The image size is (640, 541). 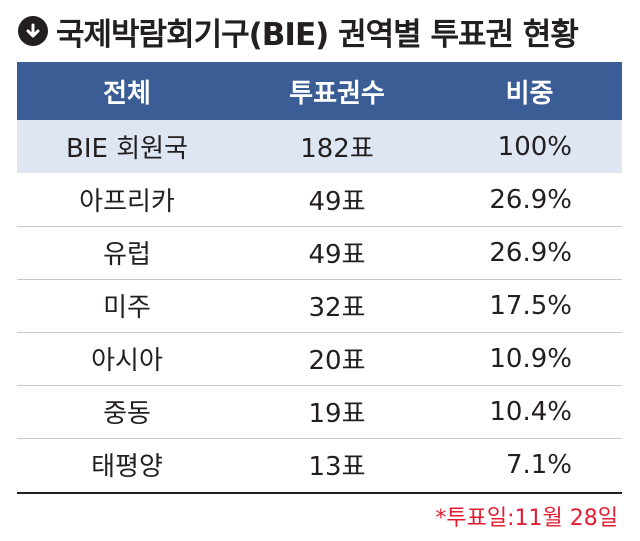 I want to click on table-row: 아프리카 49표 26.9%, so click(x=319, y=200).